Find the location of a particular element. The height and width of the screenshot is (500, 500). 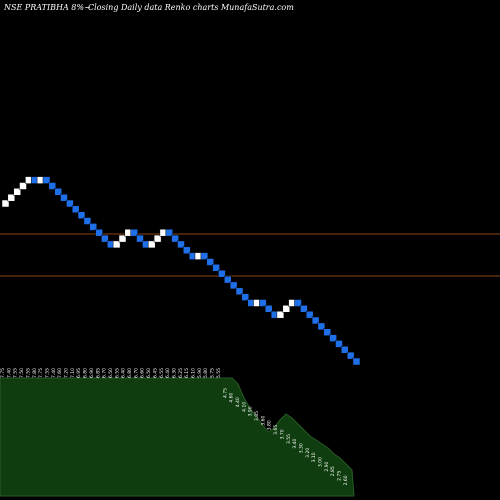

price-label: 2.85 is located at coordinates (333, 471).